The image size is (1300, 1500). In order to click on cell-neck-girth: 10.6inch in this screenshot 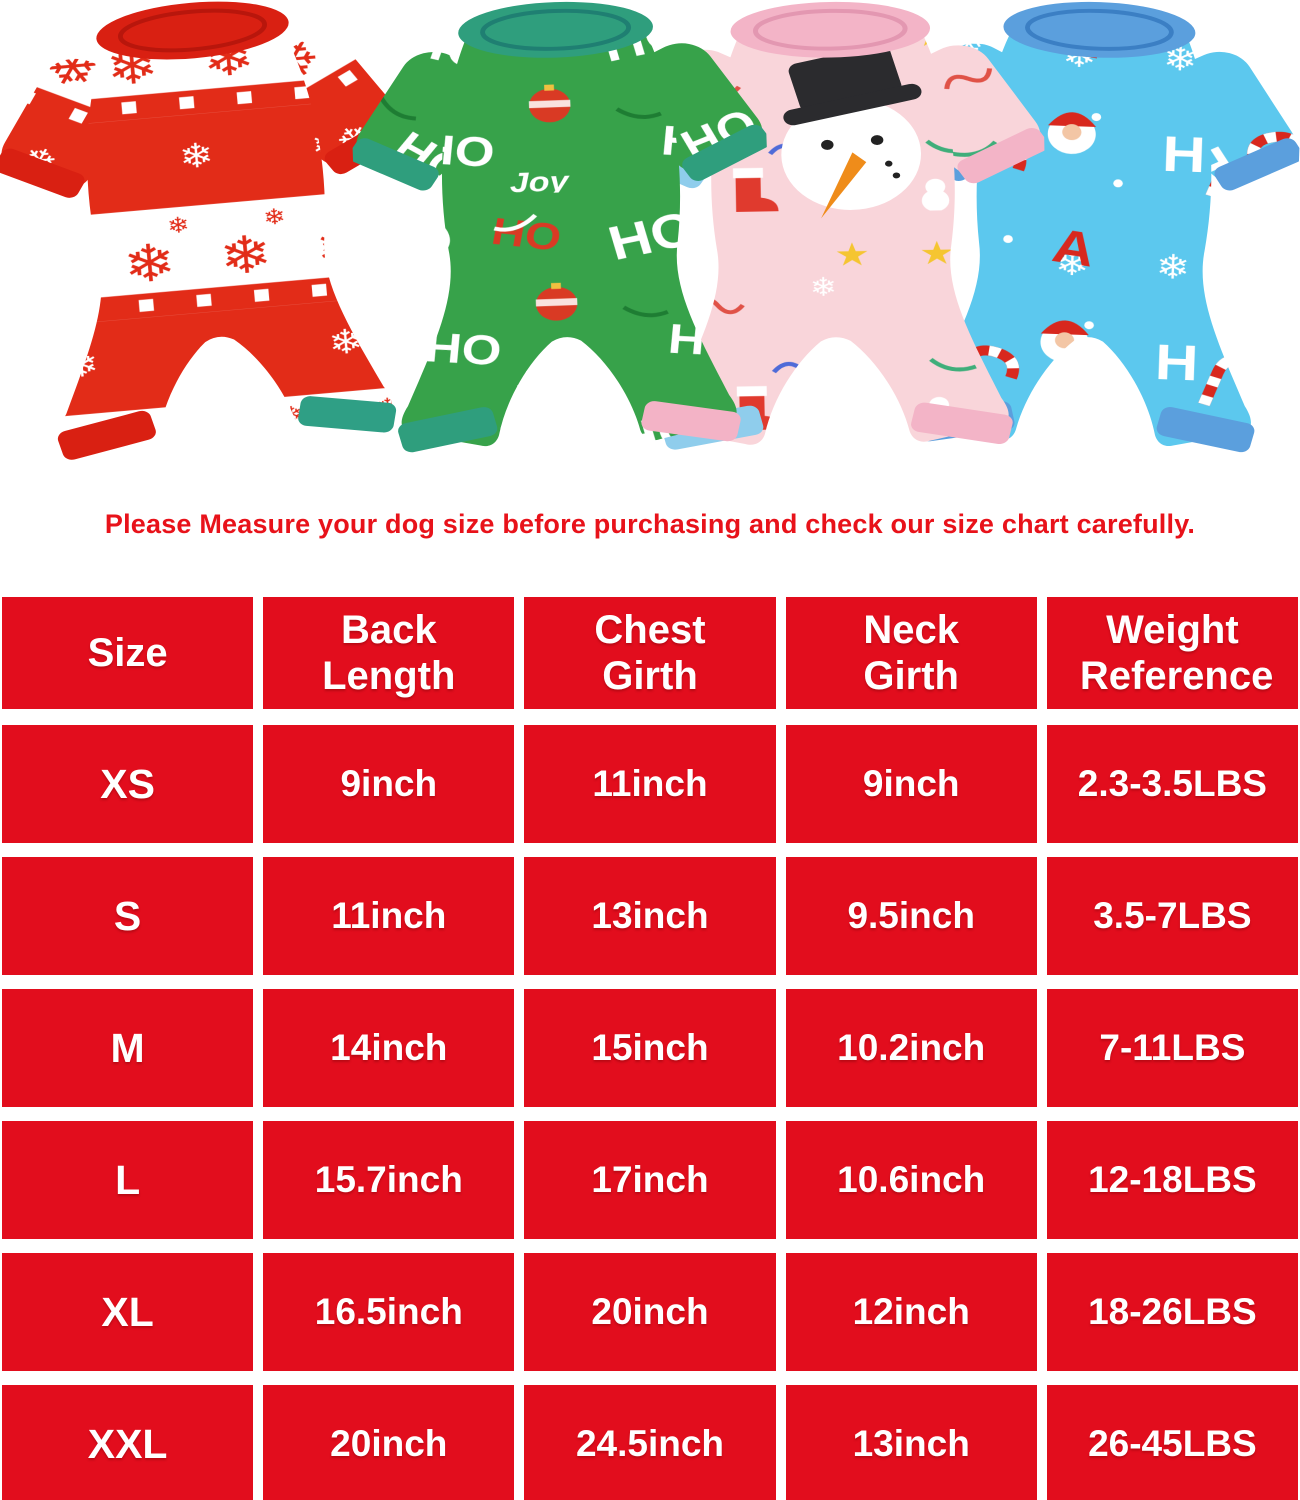, I will do `click(911, 1180)`.